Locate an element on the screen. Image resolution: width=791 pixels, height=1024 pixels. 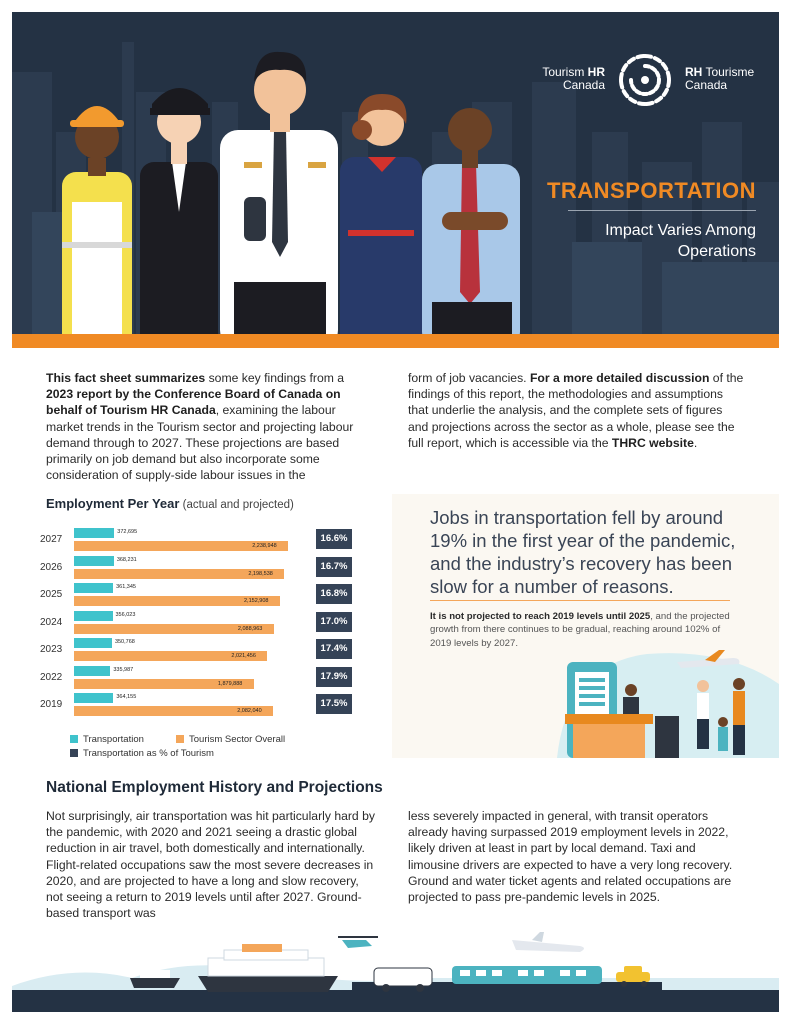
bar-value-label: 1,879,888 is located at coordinates (230, 683).